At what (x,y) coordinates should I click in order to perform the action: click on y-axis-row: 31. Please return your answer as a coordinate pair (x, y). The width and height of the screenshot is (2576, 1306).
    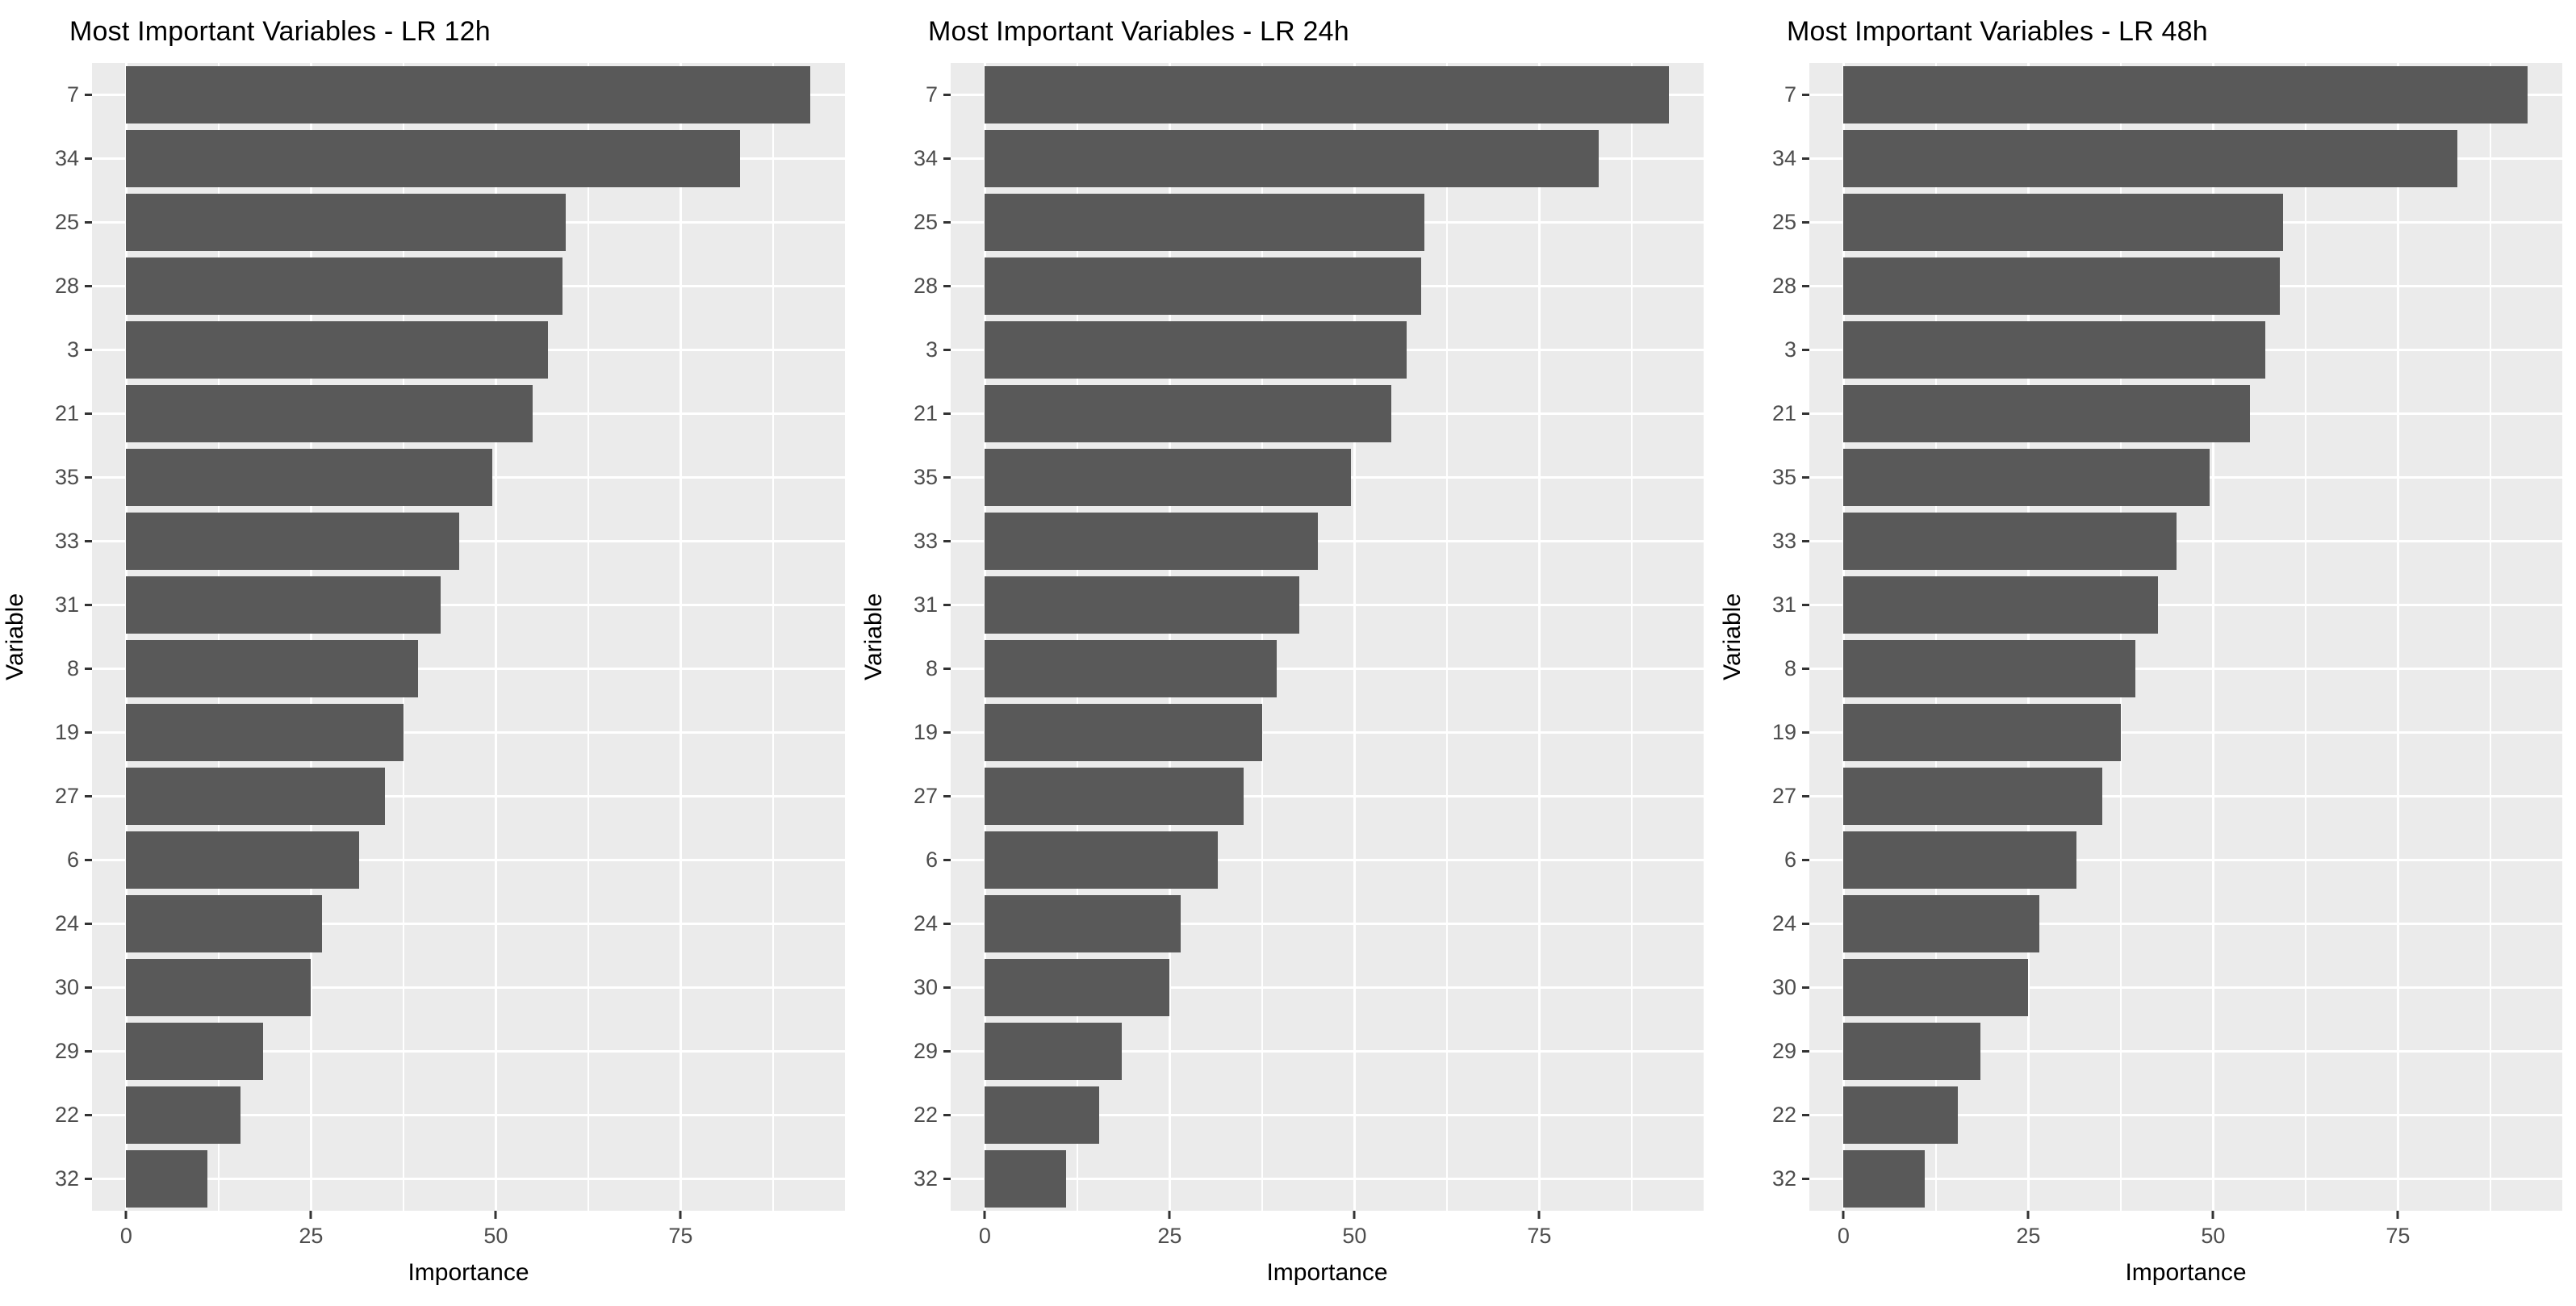
    Looking at the image, I should click on (920, 605).